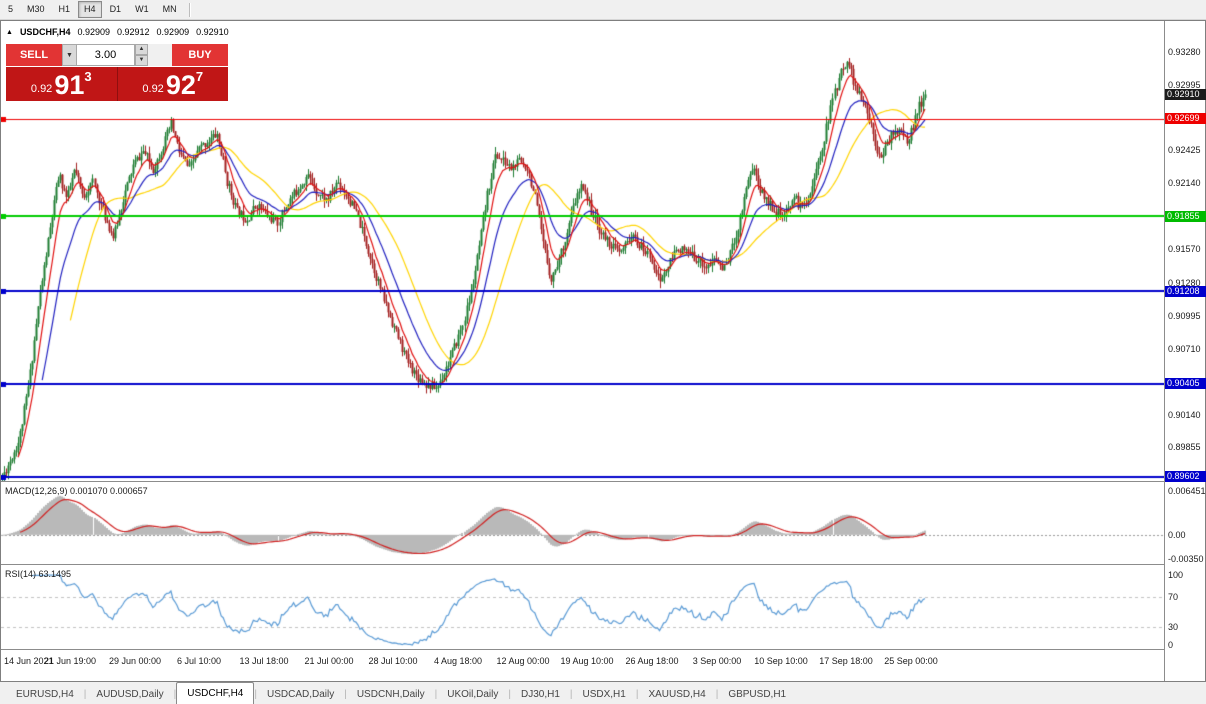 This screenshot has height=704, width=1206. What do you see at coordinates (523, 661) in the screenshot?
I see `time-axis-label: 12 Aug 00:00` at bounding box center [523, 661].